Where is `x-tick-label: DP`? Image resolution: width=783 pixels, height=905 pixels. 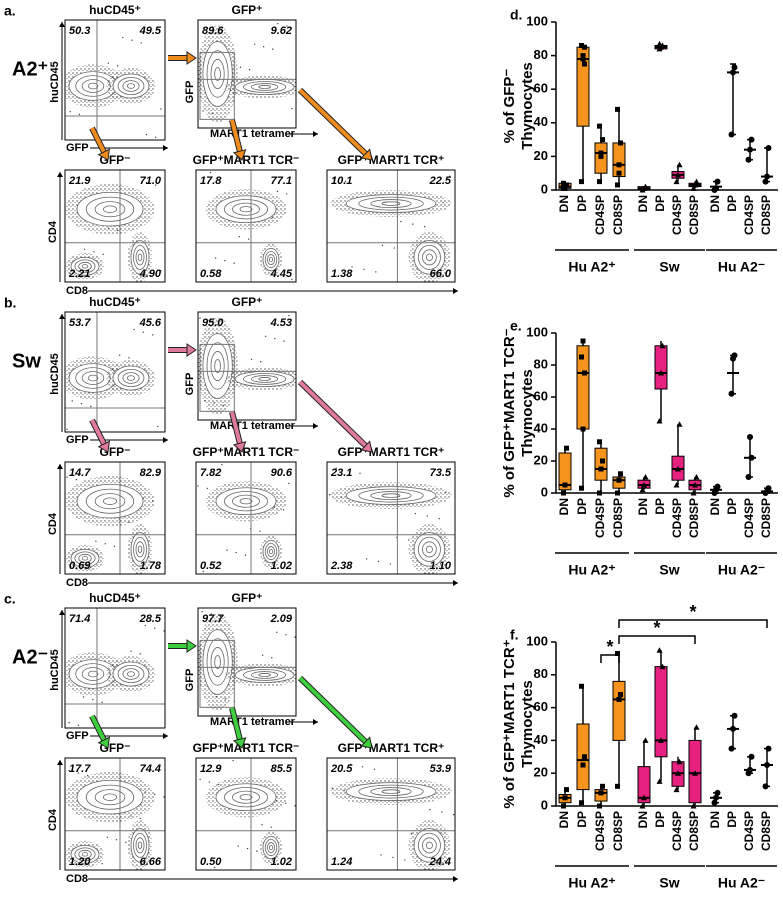 x-tick-label: DP is located at coordinates (582, 203).